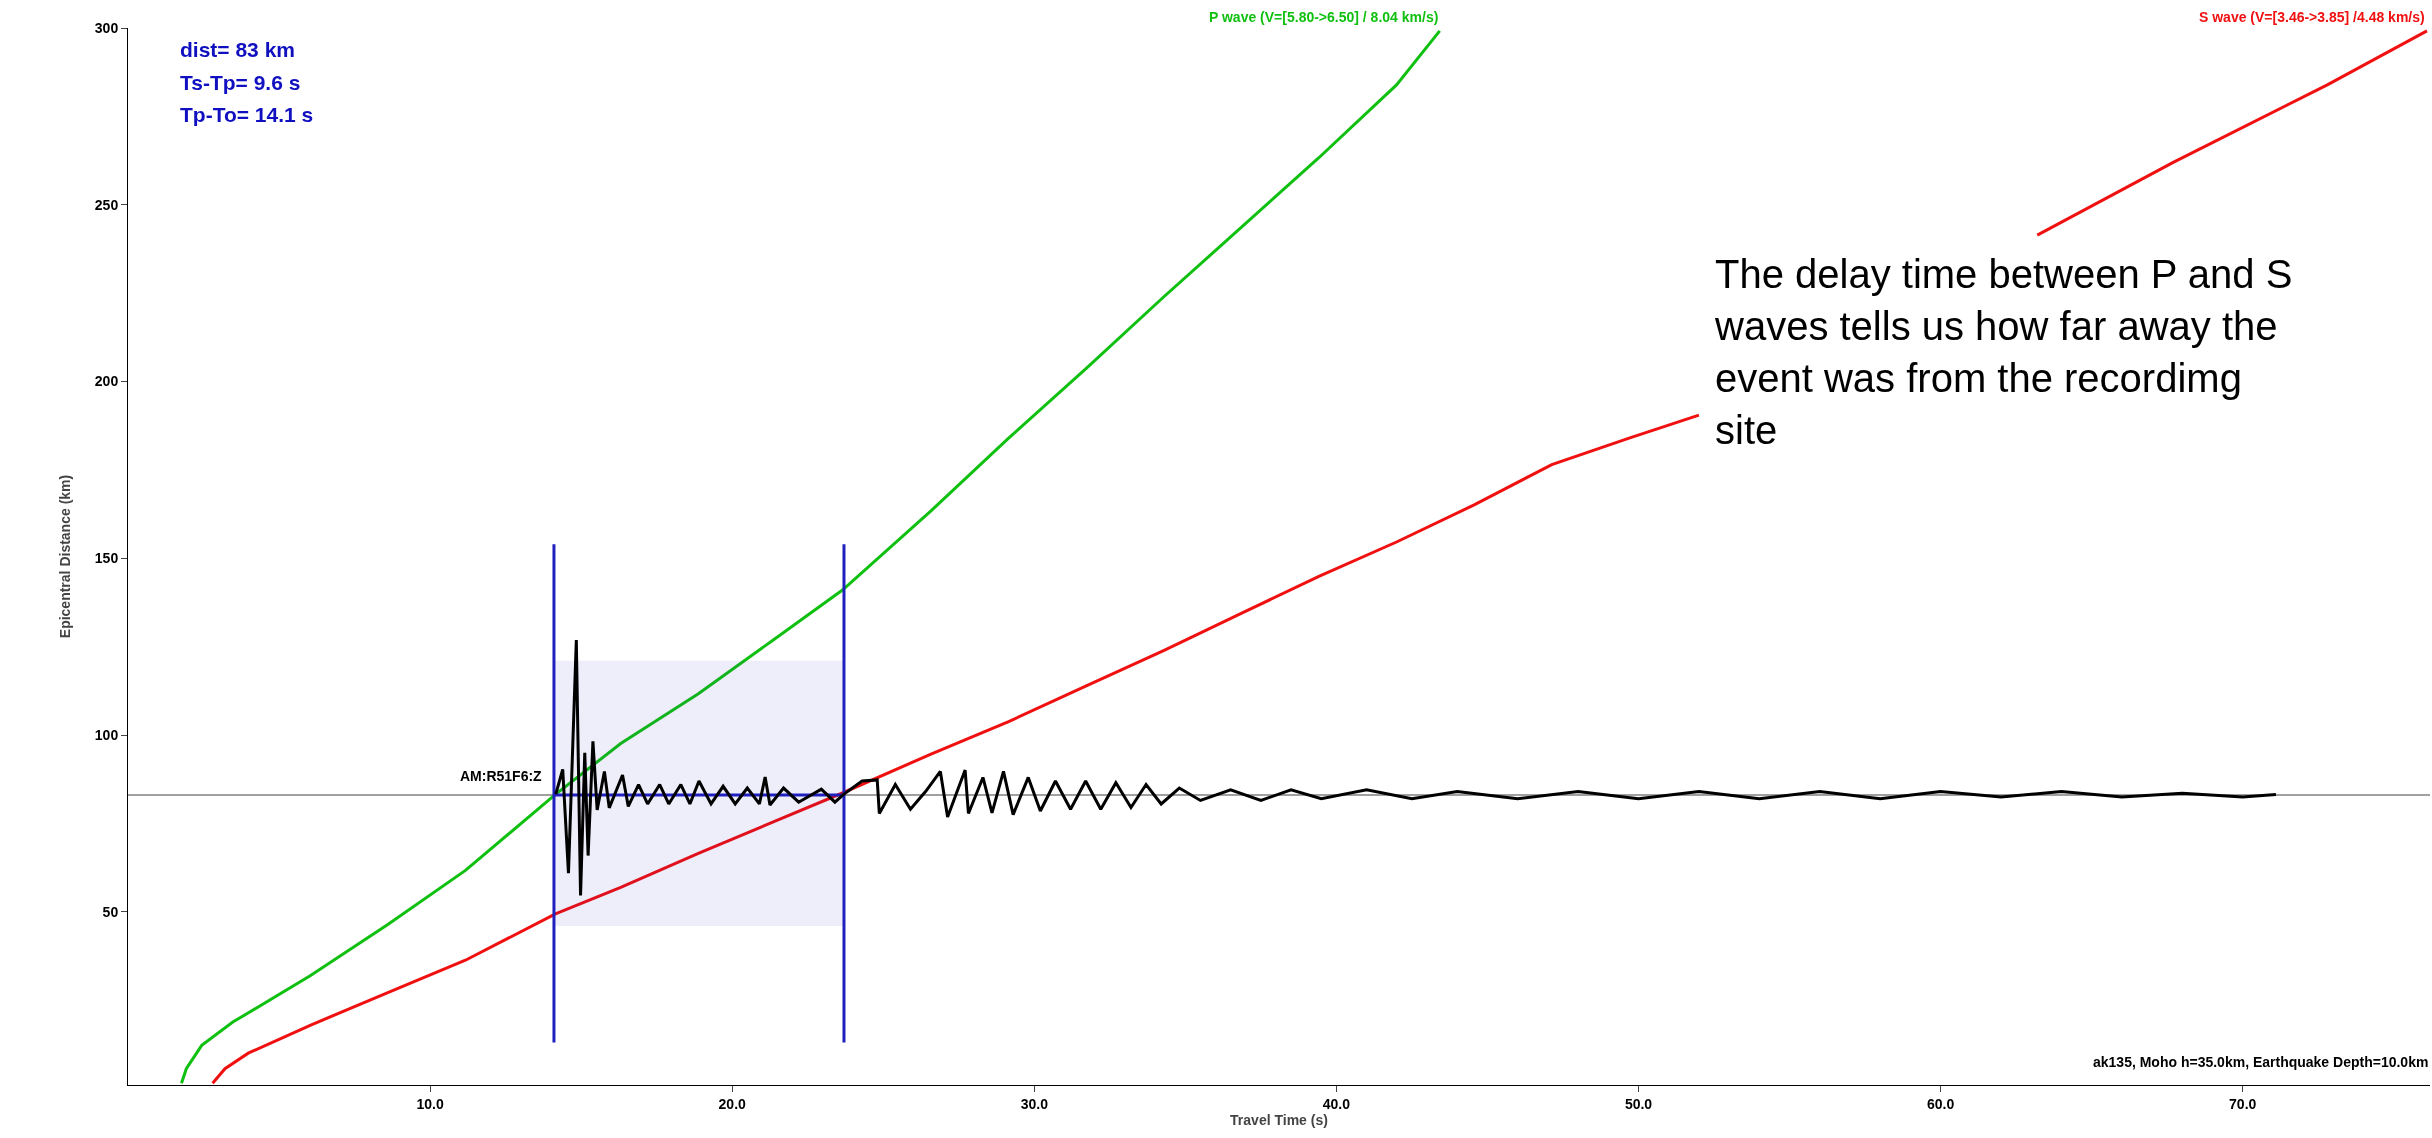  What do you see at coordinates (106, 27) in the screenshot?
I see `y-tick-label: 300` at bounding box center [106, 27].